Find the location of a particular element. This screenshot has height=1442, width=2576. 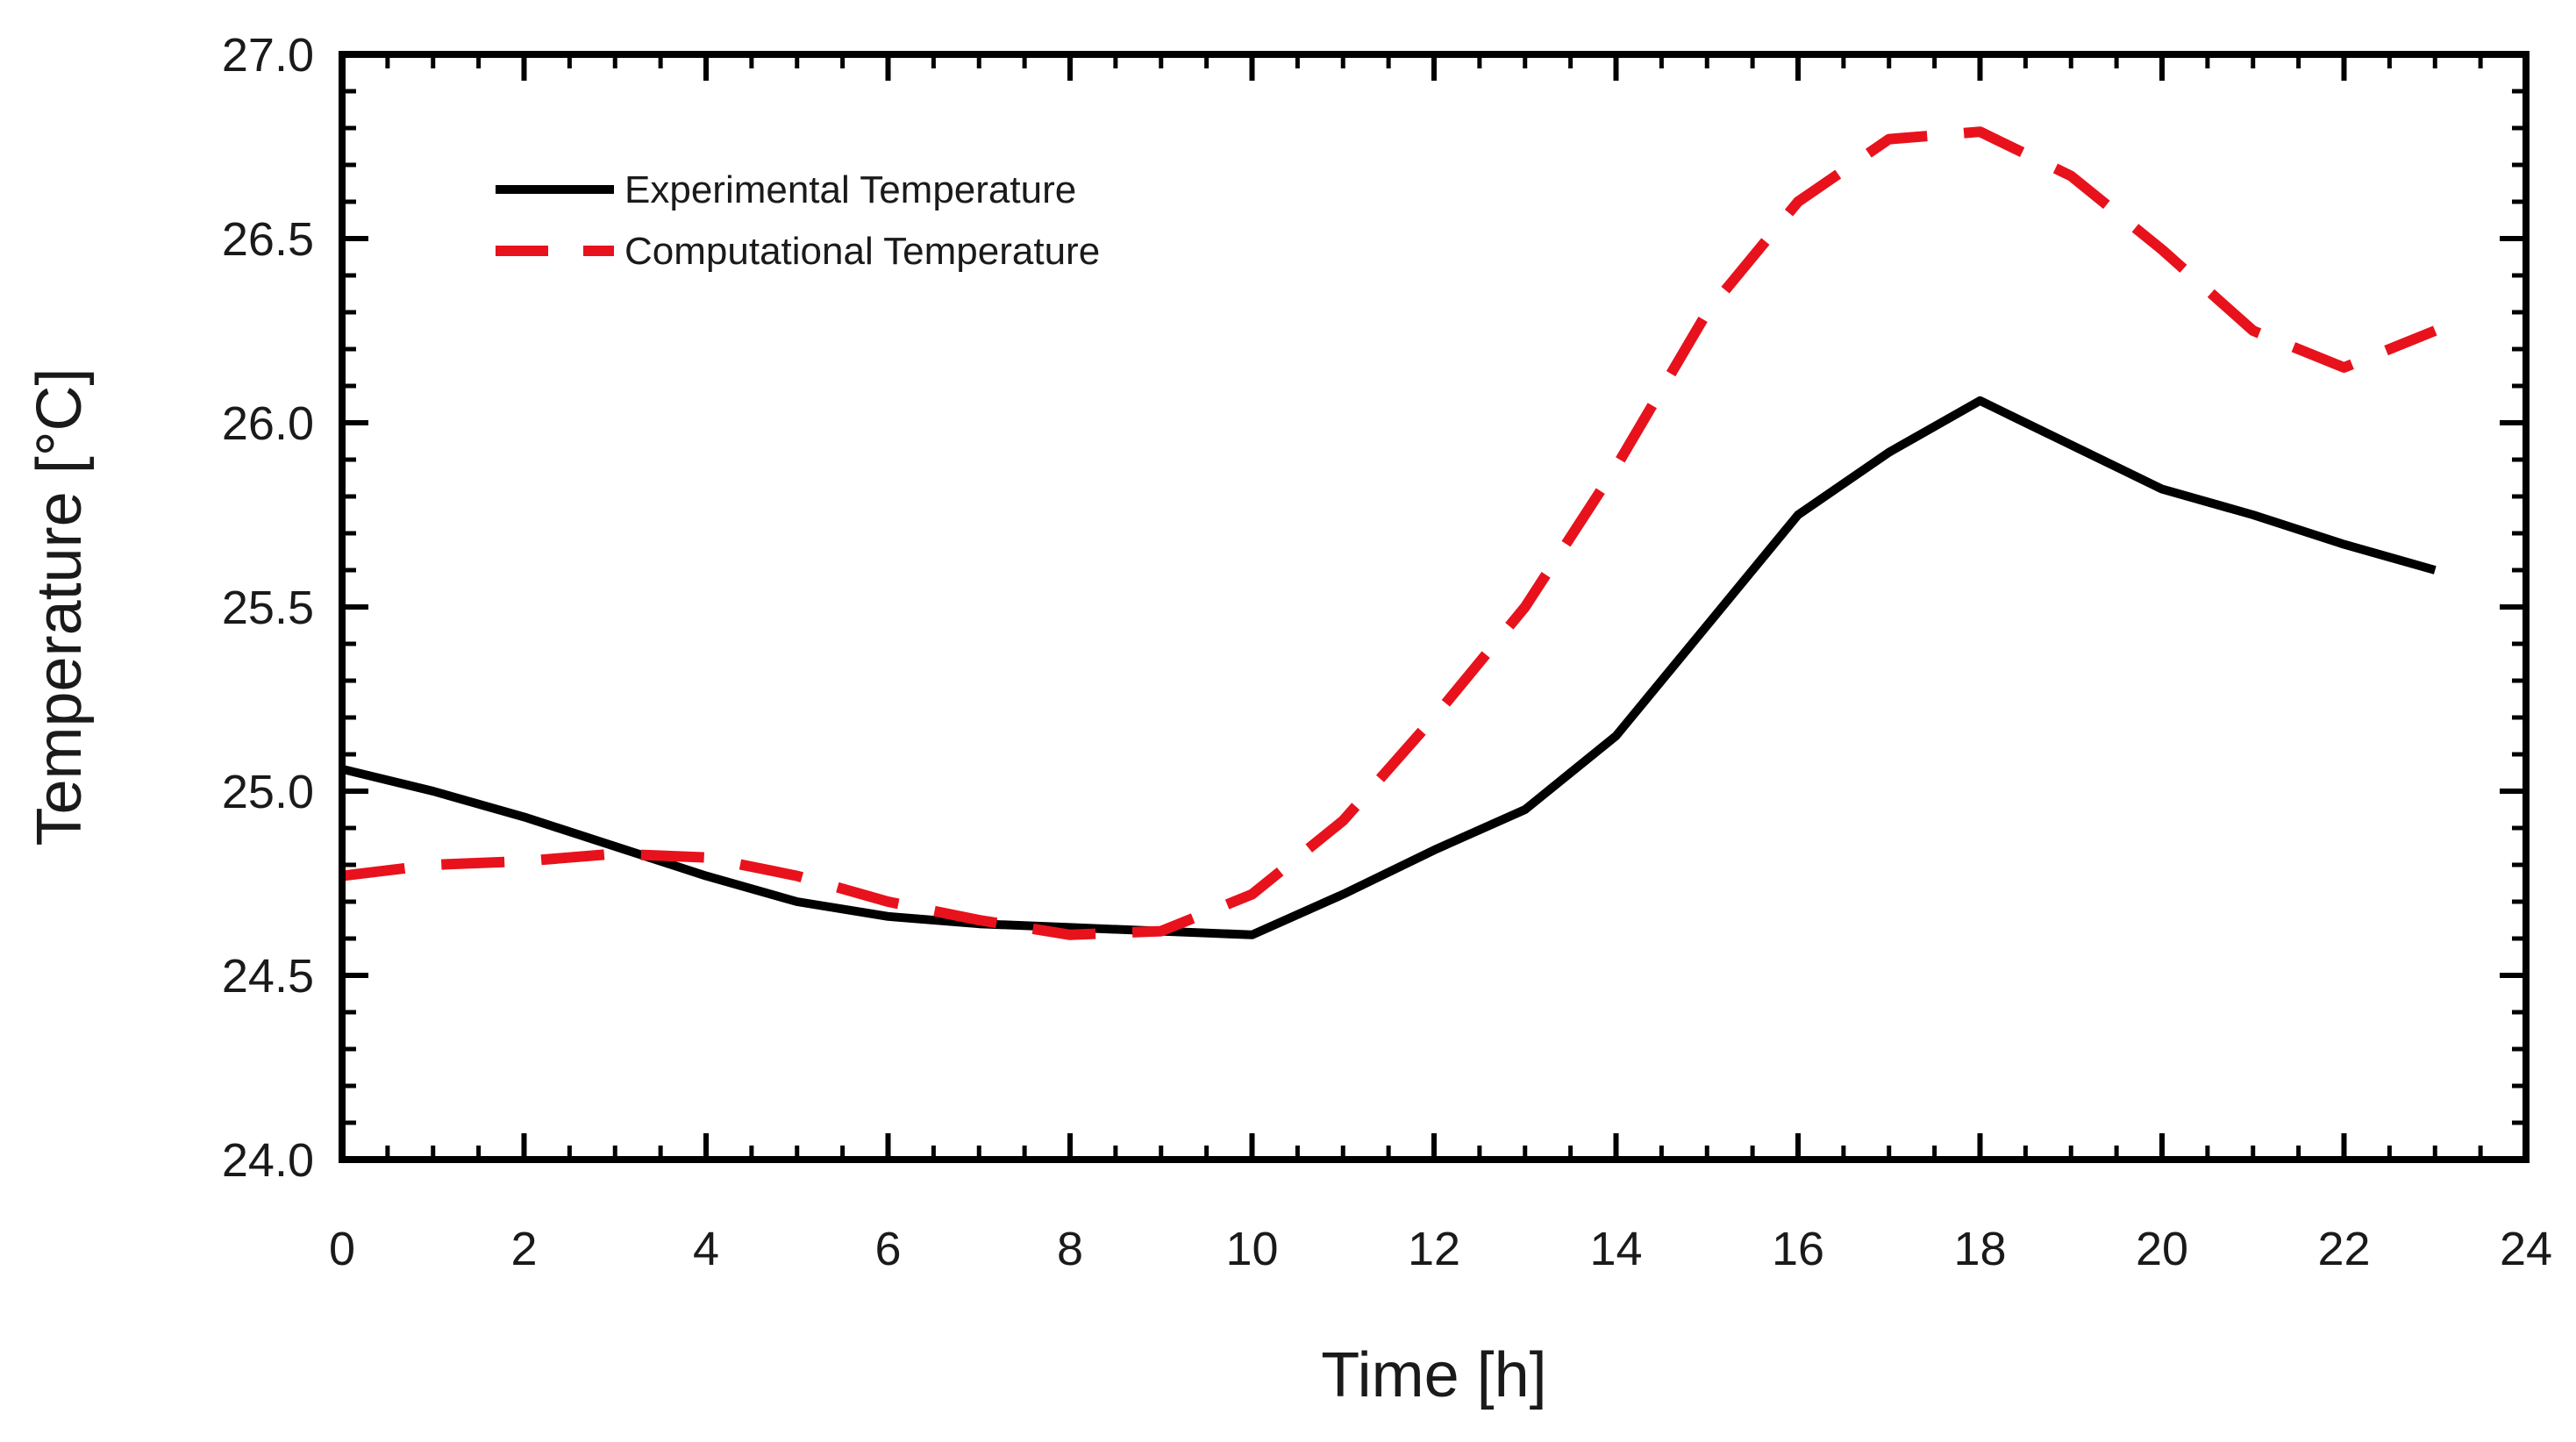

x-tick-label: 0 is located at coordinates (342, 1249).